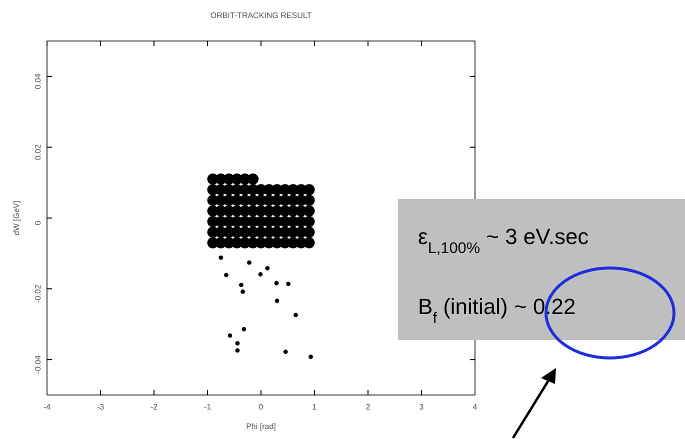  What do you see at coordinates (47, 407) in the screenshot?
I see `x-tick-label: -4` at bounding box center [47, 407].